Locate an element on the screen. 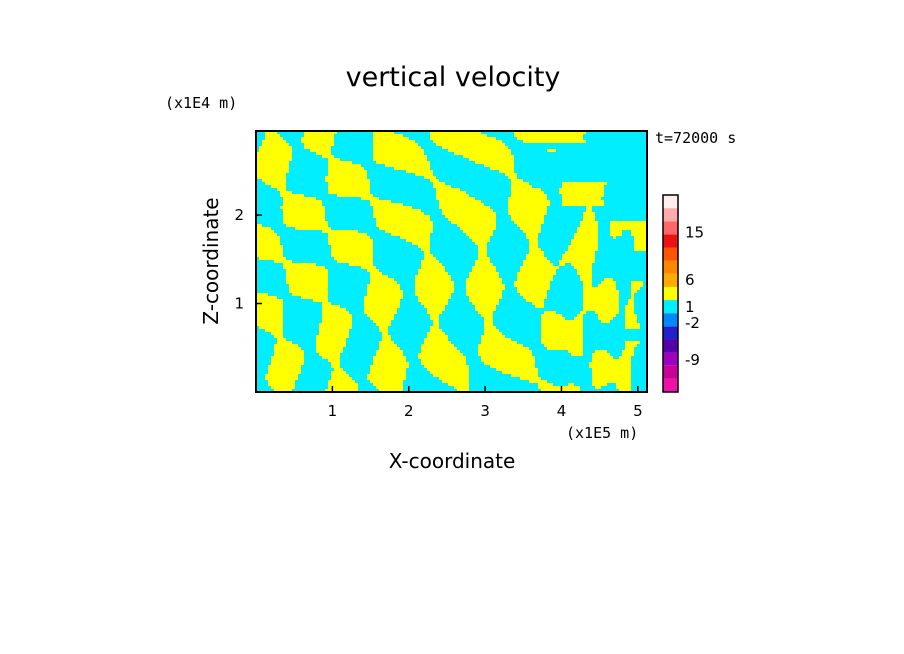 The width and height of the screenshot is (904, 654). x-tick-label: 5 is located at coordinates (638, 411).